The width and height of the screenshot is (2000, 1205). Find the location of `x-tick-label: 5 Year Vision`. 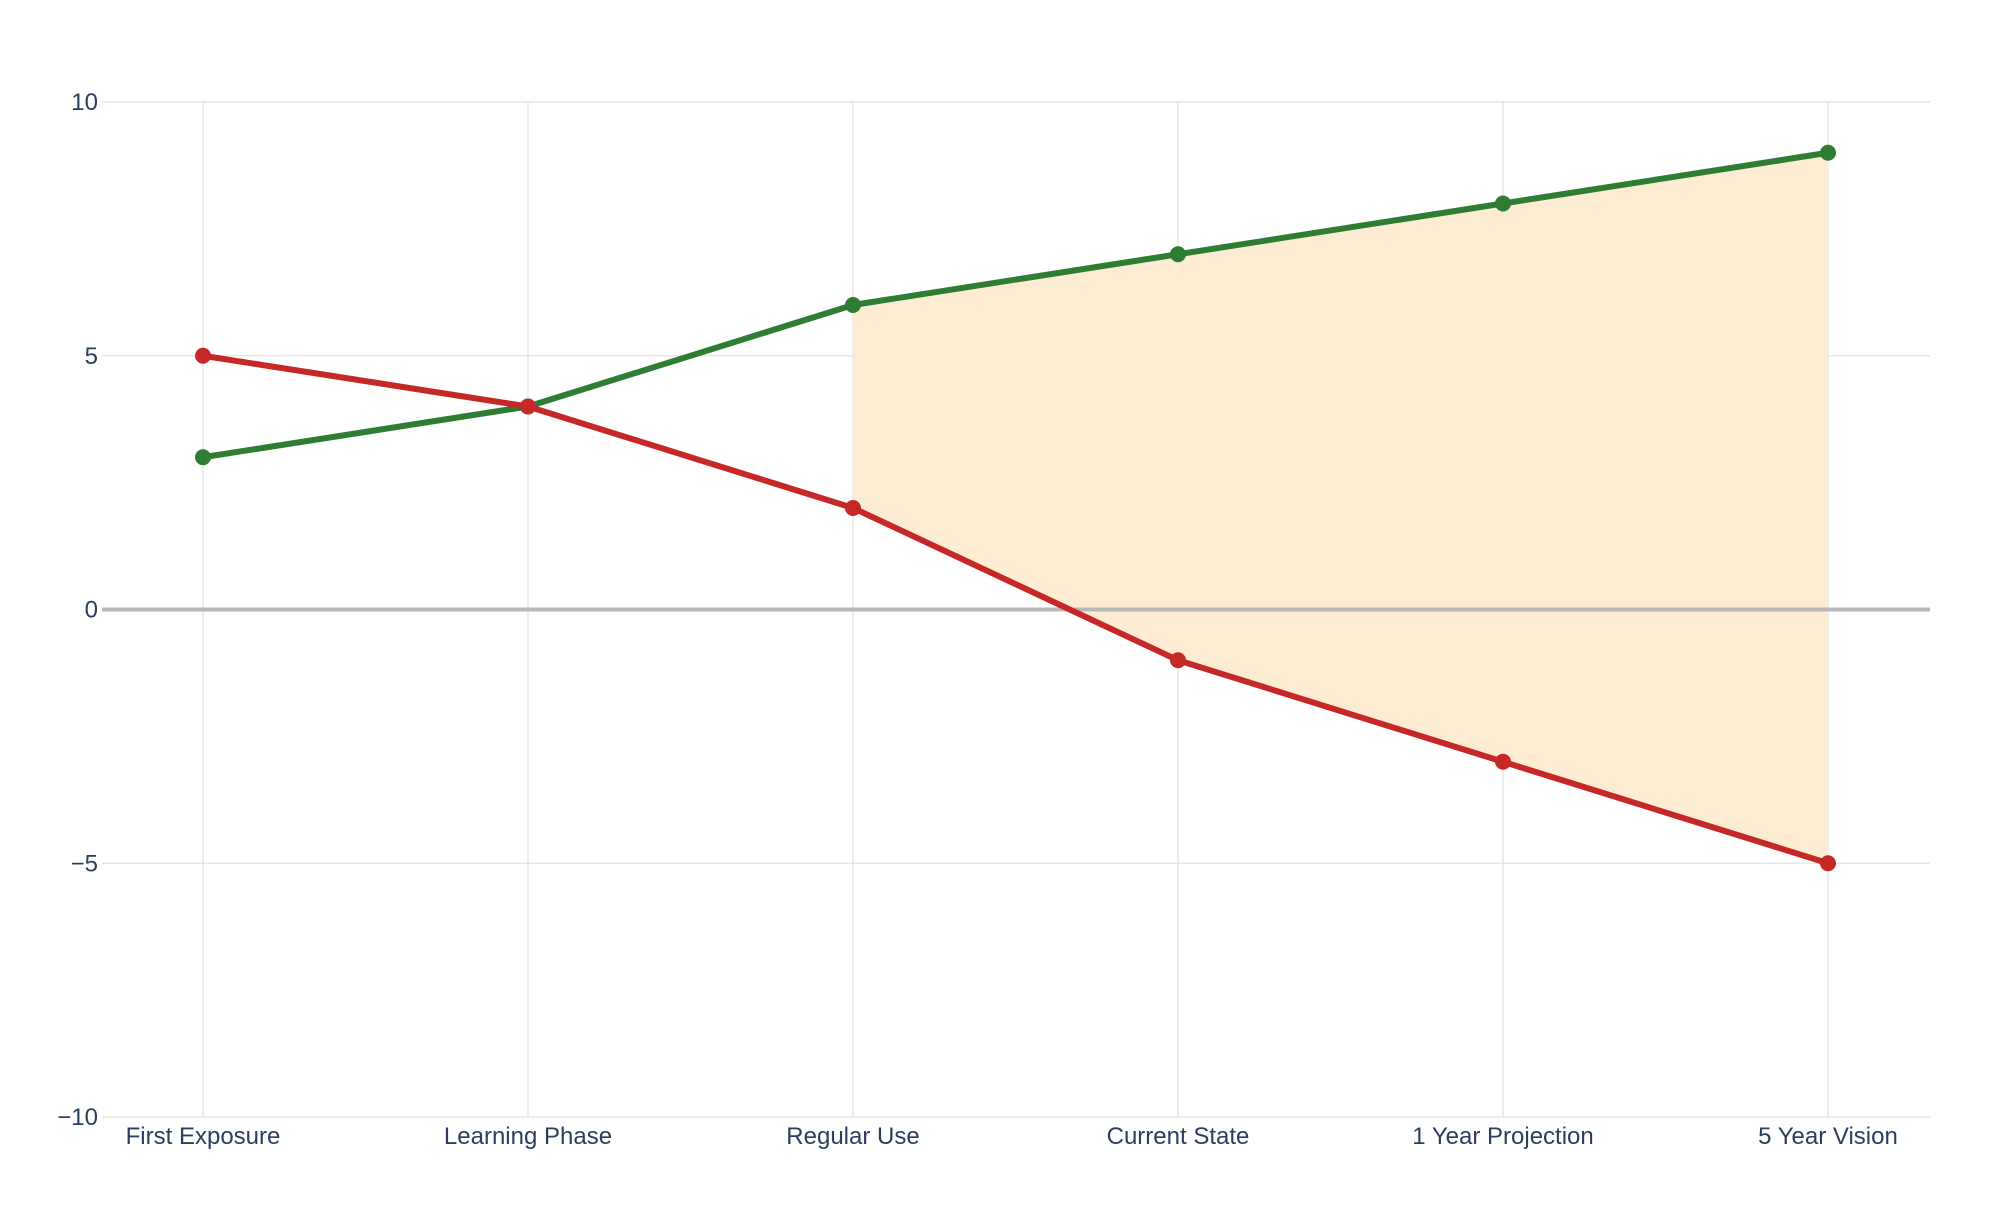

x-tick-label: 5 Year Vision is located at coordinates (1828, 1136).